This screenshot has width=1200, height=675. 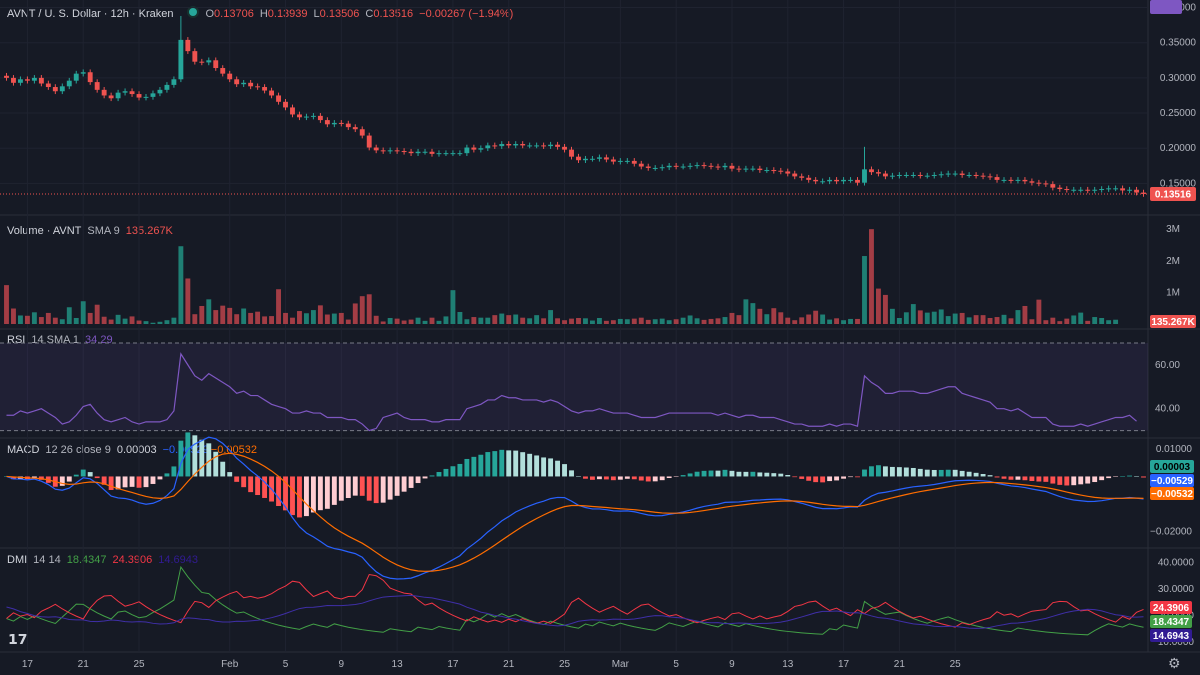 What do you see at coordinates (342, 664) in the screenshot?
I see `time-tick-label: 9` at bounding box center [342, 664].